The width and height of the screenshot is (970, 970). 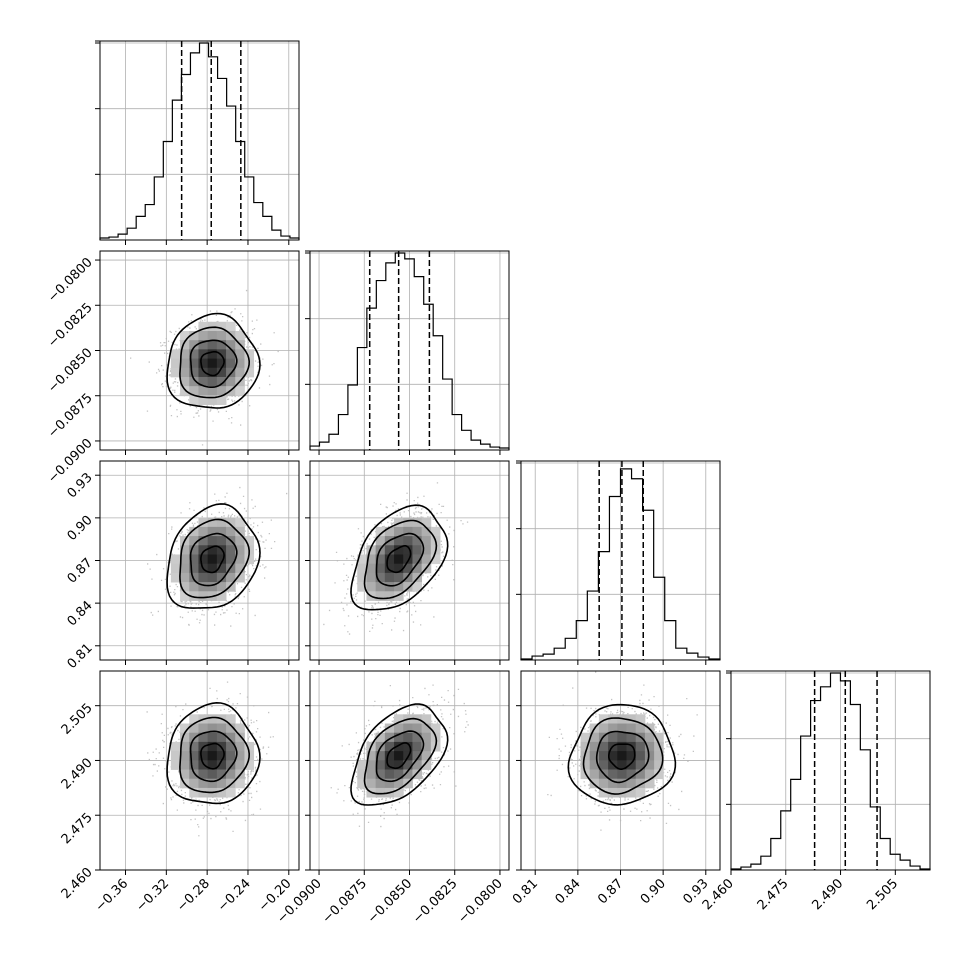 What do you see at coordinates (77, 828) in the screenshot?
I see `y-tick-label: 2.475` at bounding box center [77, 828].